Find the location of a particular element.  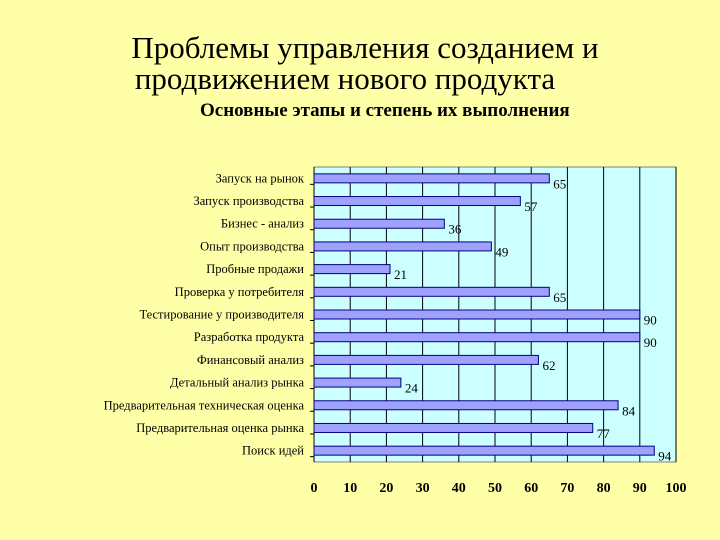

data-label: 57 is located at coordinates (531, 206).